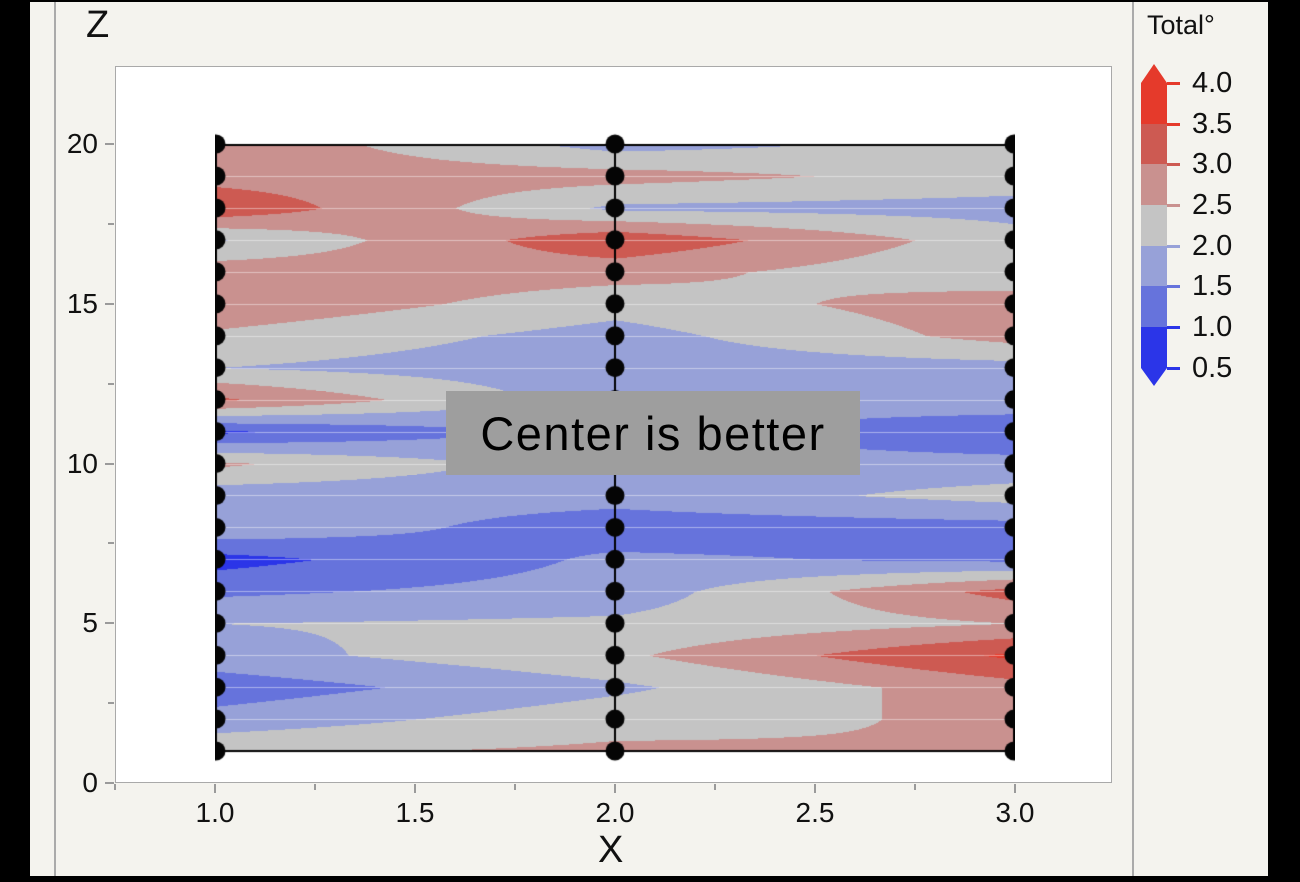 This screenshot has height=882, width=1300. What do you see at coordinates (1133, 439) in the screenshot?
I see `legend-divider-line` at bounding box center [1133, 439].